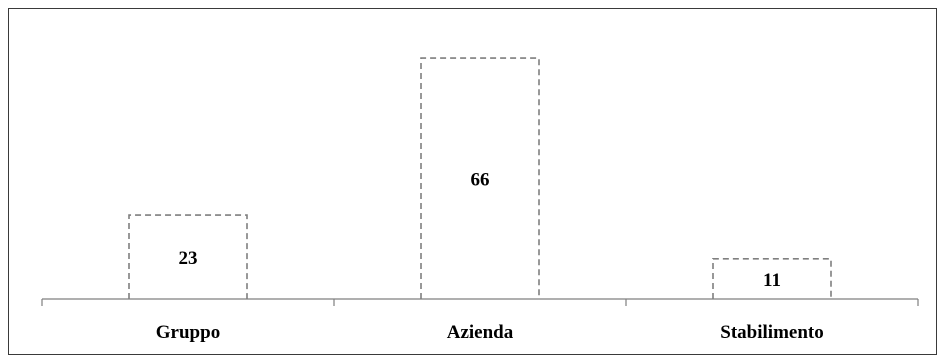 This screenshot has height=363, width=946. Describe the element at coordinates (480, 302) in the screenshot. I see `x-axis` at that location.